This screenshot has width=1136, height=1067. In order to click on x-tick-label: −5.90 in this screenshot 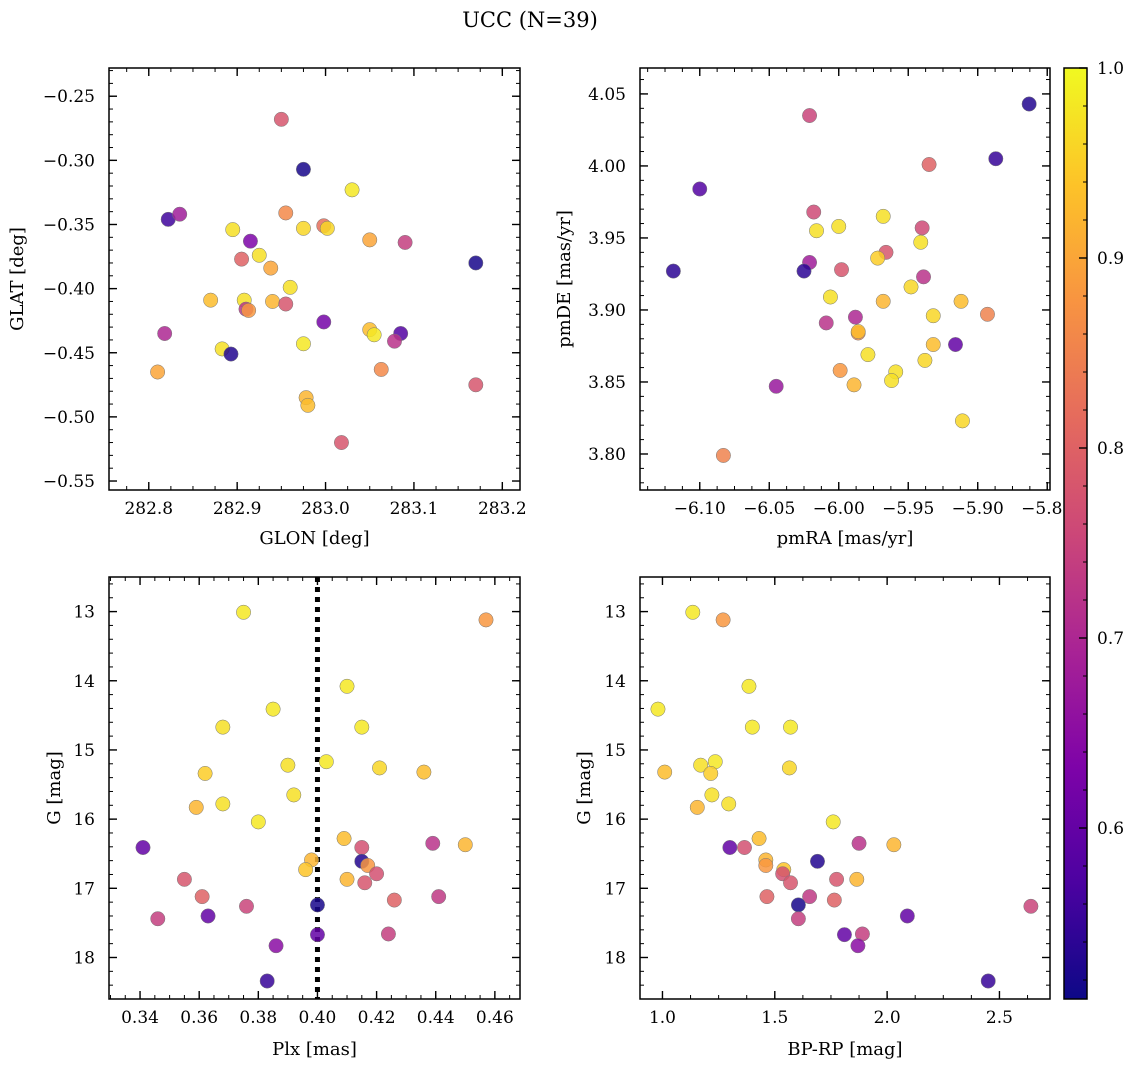, I will do `click(978, 509)`.